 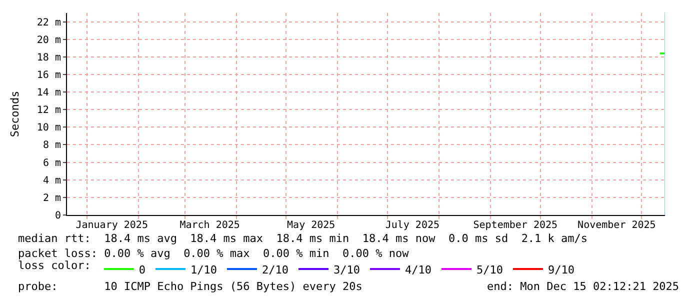 What do you see at coordinates (418, 269) in the screenshot?
I see `legend-label: 4/10` at bounding box center [418, 269].